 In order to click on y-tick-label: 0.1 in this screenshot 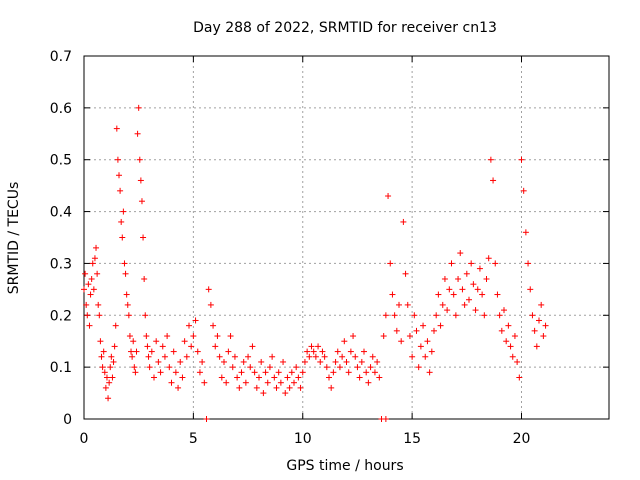, I will do `click(61, 368)`.